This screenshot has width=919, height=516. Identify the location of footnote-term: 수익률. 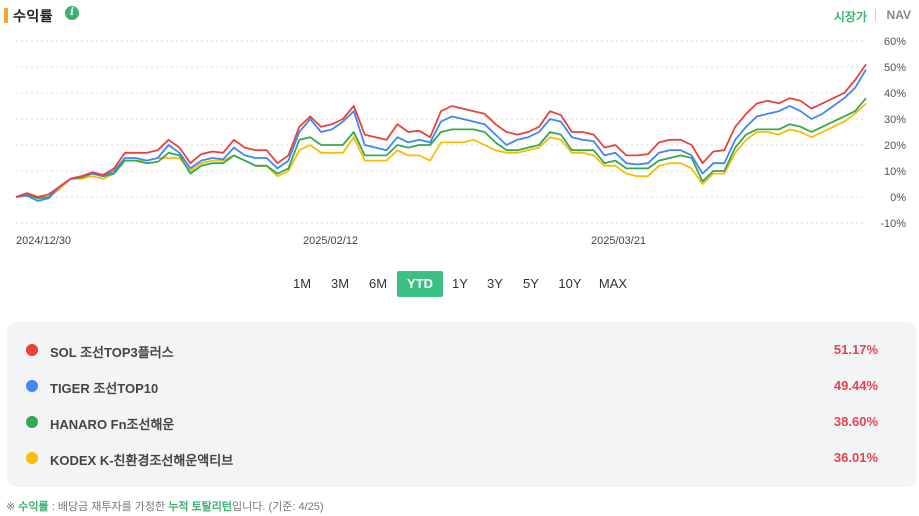
(33, 507).